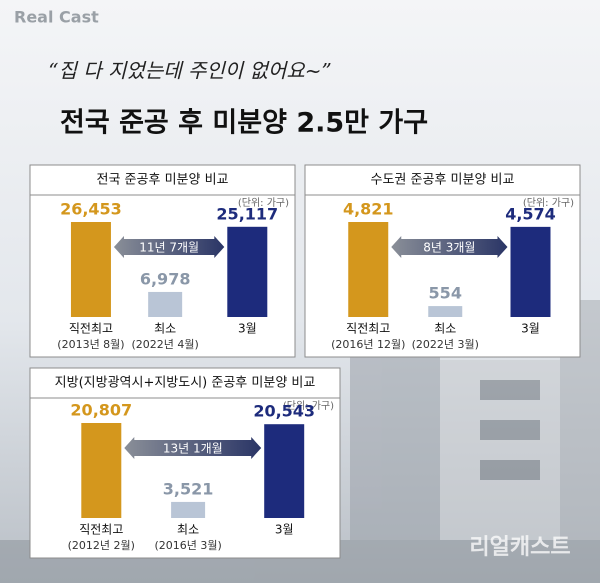 The width and height of the screenshot is (600, 587). I want to click on period-label: 11년 7개월, so click(169, 248).